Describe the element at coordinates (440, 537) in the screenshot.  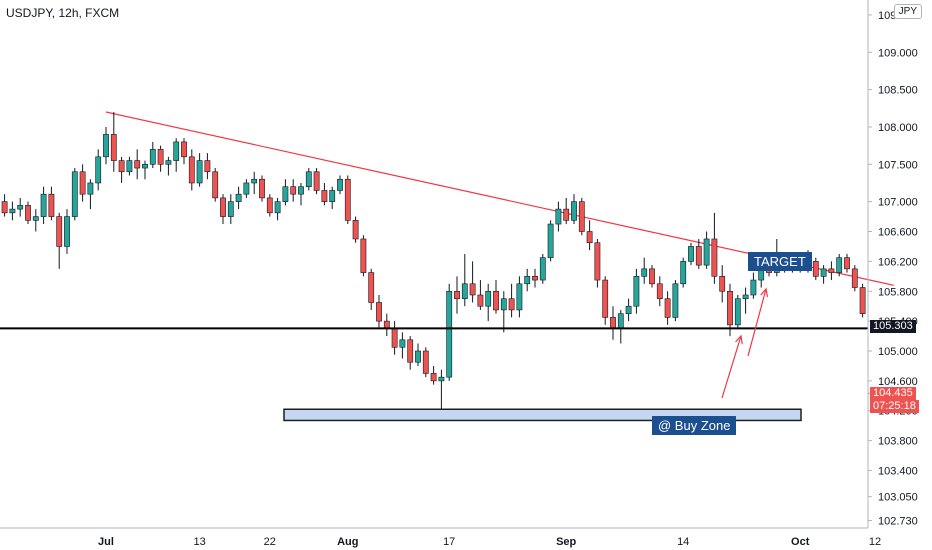
I see `time-axis: Jul 13 22 Aug 17 Sep 14 Oct 12` at that location.